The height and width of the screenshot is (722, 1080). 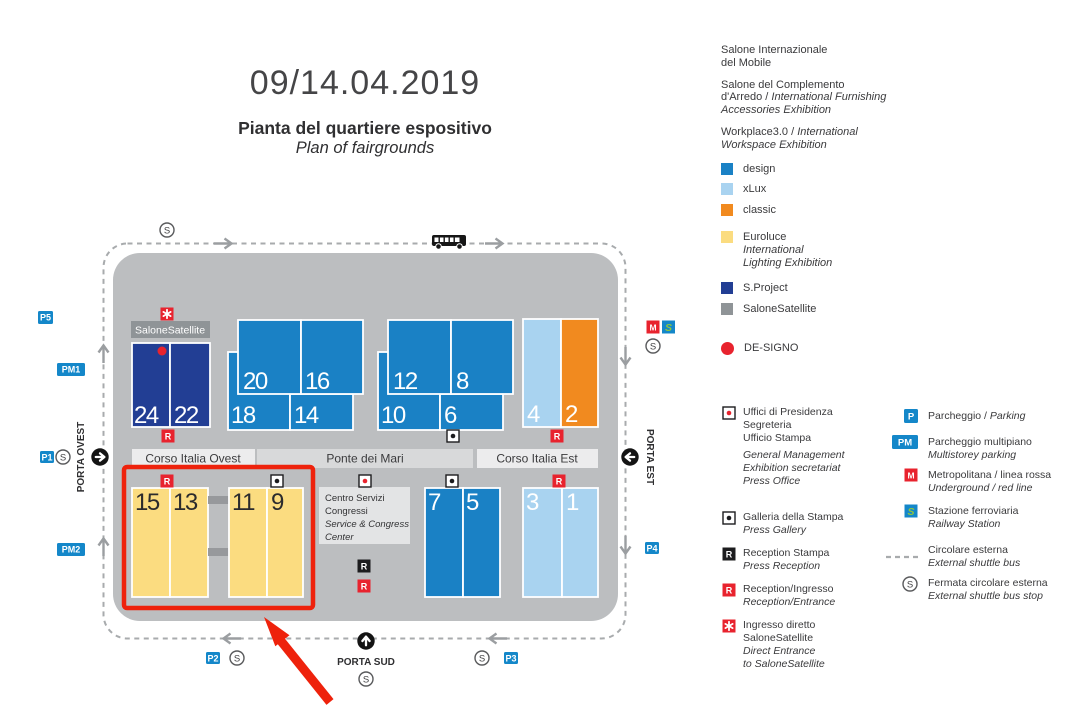 I want to click on hall-label: 7, so click(x=434, y=502).